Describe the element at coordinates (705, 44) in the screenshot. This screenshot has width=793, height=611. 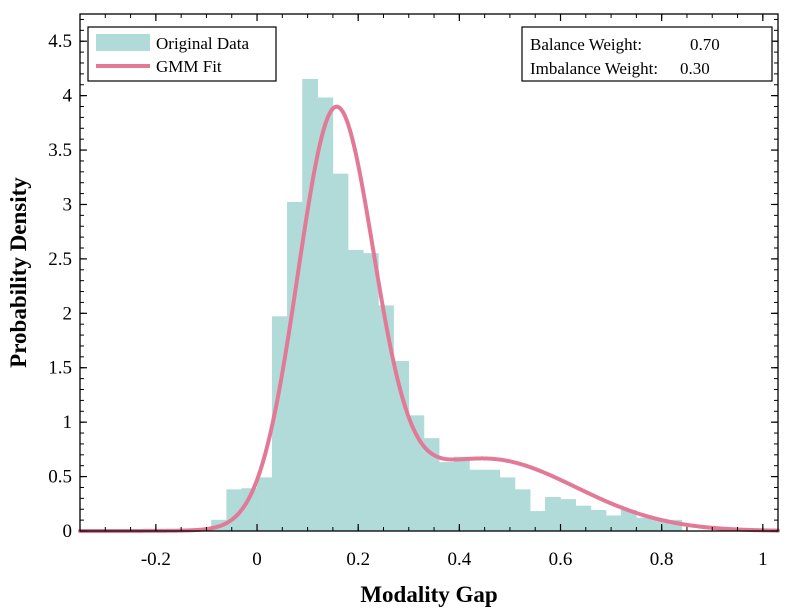
I see `balance-weight-value: 0.70` at that location.